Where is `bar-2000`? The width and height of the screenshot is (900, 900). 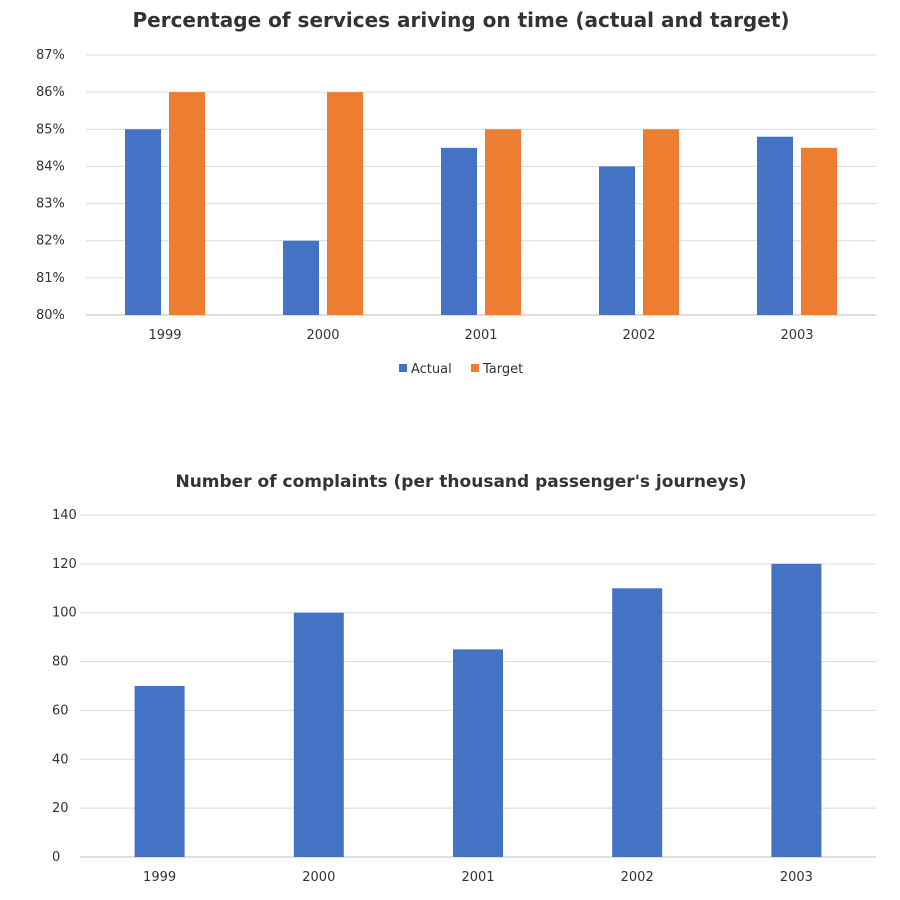
bar-2000 is located at coordinates (318, 734).